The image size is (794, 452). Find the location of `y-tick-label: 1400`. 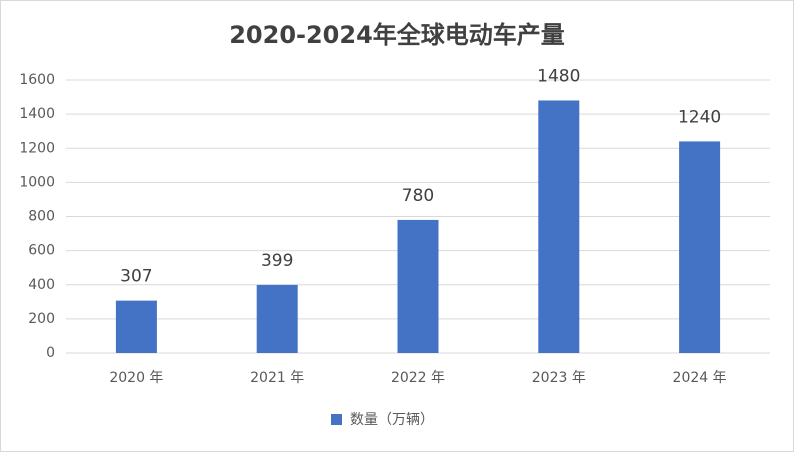

y-tick-label: 1400 is located at coordinates (37, 114).